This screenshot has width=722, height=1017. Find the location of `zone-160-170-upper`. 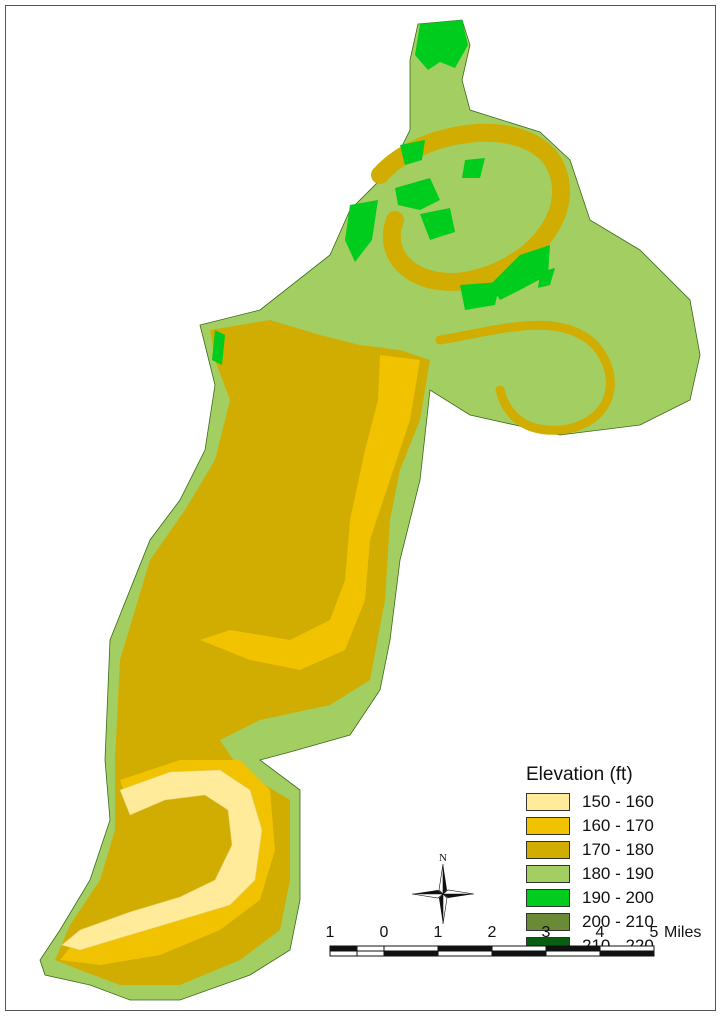

zone-160-170-upper is located at coordinates (310, 512).